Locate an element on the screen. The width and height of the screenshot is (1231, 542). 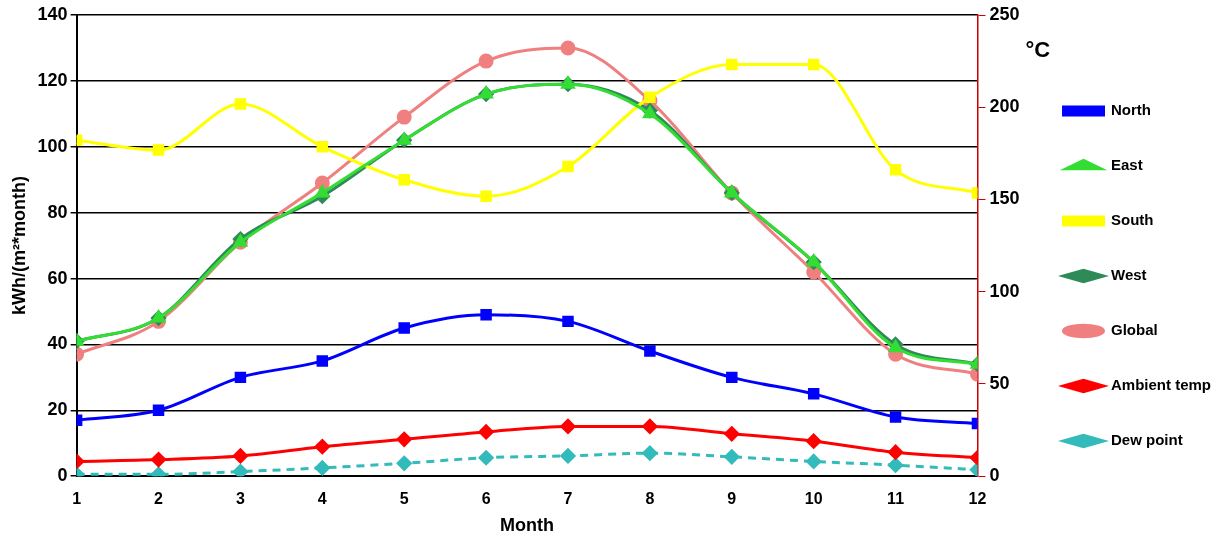
y-tick-label: 120 is located at coordinates (52, 79).